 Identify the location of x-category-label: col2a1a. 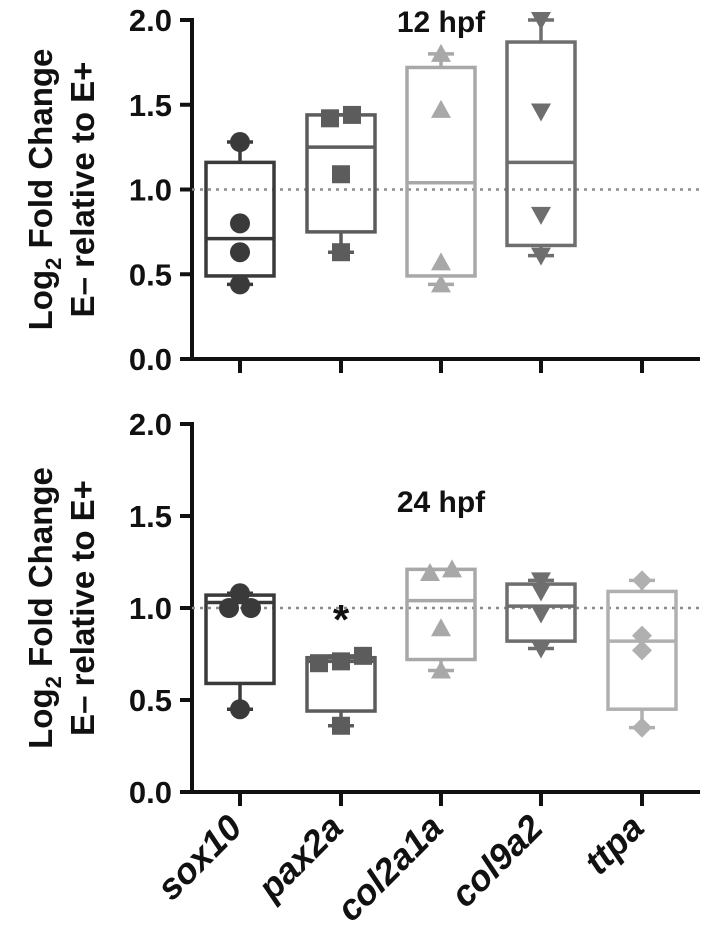
(389, 868).